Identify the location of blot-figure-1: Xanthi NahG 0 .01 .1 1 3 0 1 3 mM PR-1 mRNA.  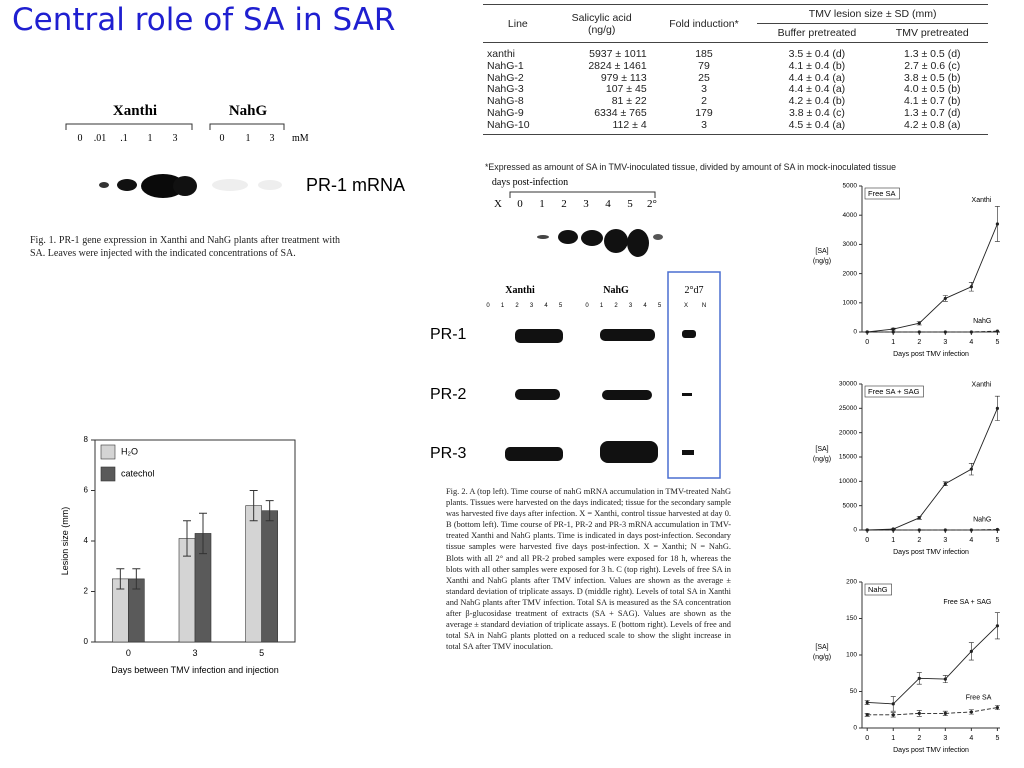
(235, 150).